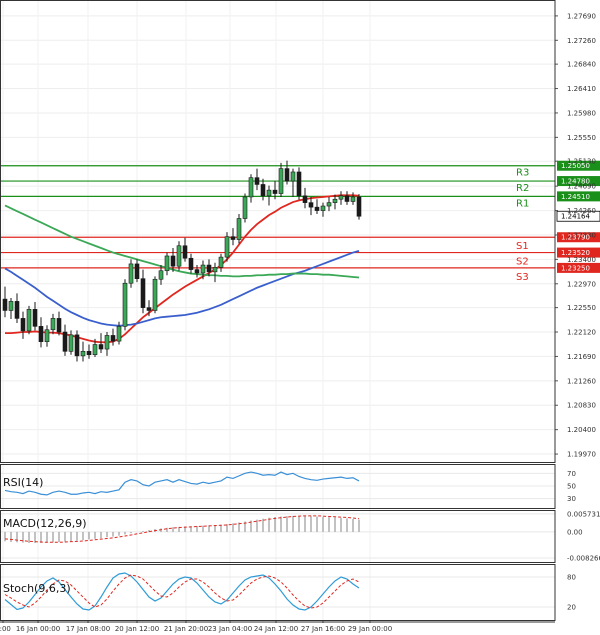 This screenshot has width=600, height=635. I want to click on stoch-d-line, so click(182, 591).